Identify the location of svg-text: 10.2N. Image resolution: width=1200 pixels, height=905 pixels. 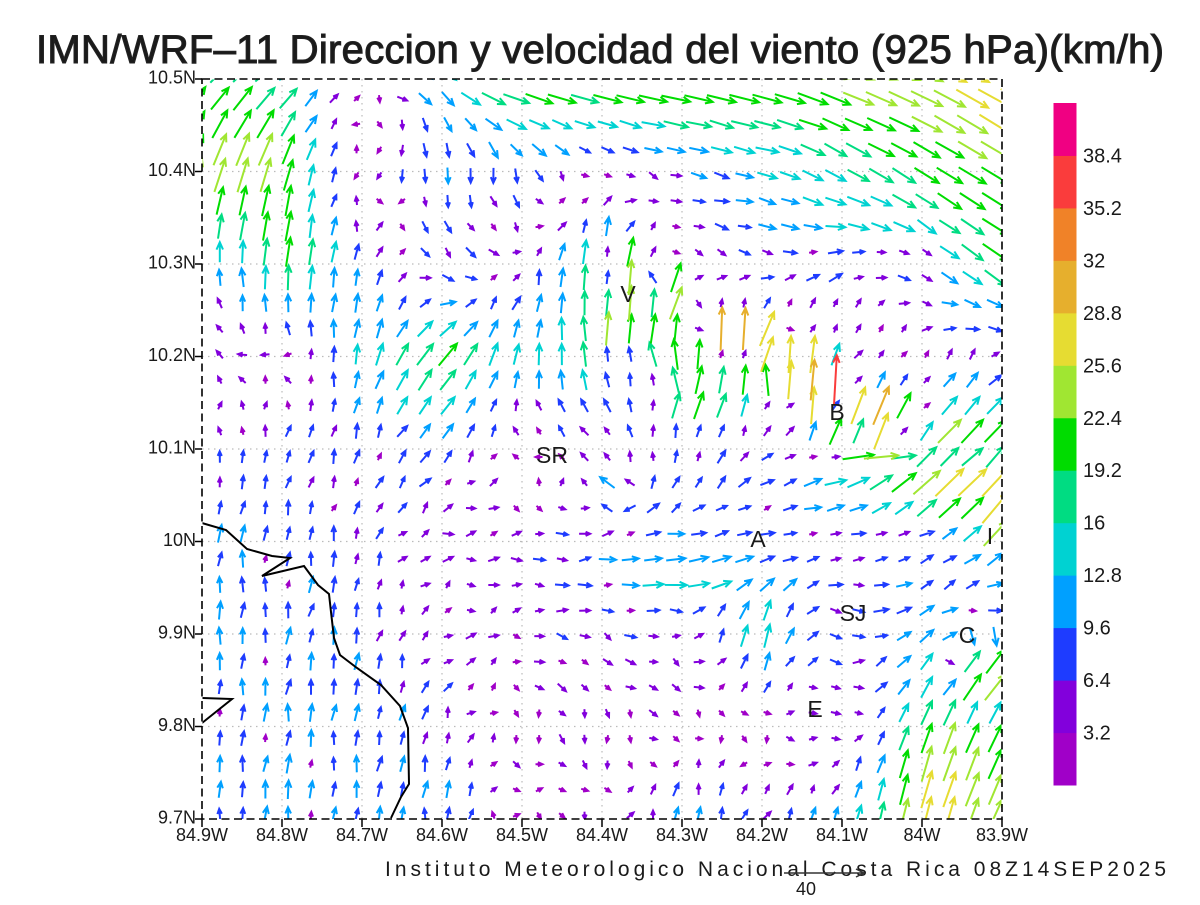
(172, 355).